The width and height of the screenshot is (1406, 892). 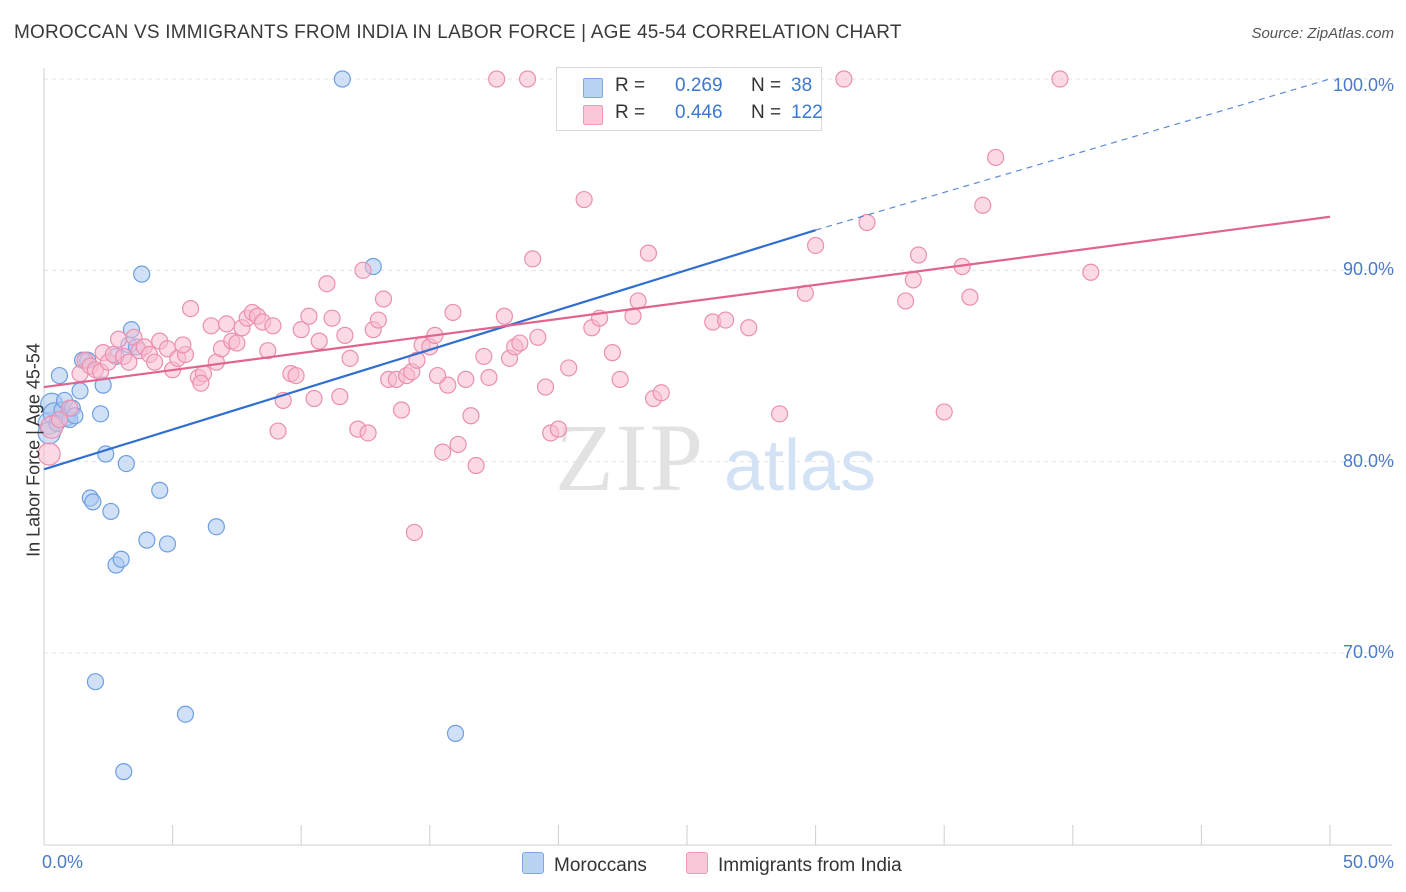 What do you see at coordinates (593, 115) in the screenshot?
I see `legend-swatch-india` at bounding box center [593, 115].